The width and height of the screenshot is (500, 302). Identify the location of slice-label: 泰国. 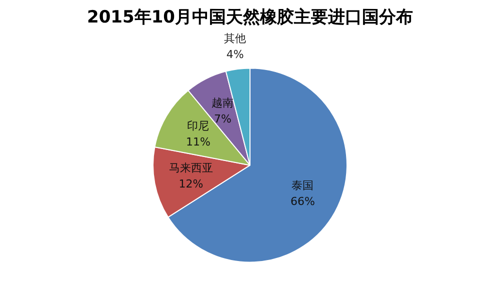
(303, 185).